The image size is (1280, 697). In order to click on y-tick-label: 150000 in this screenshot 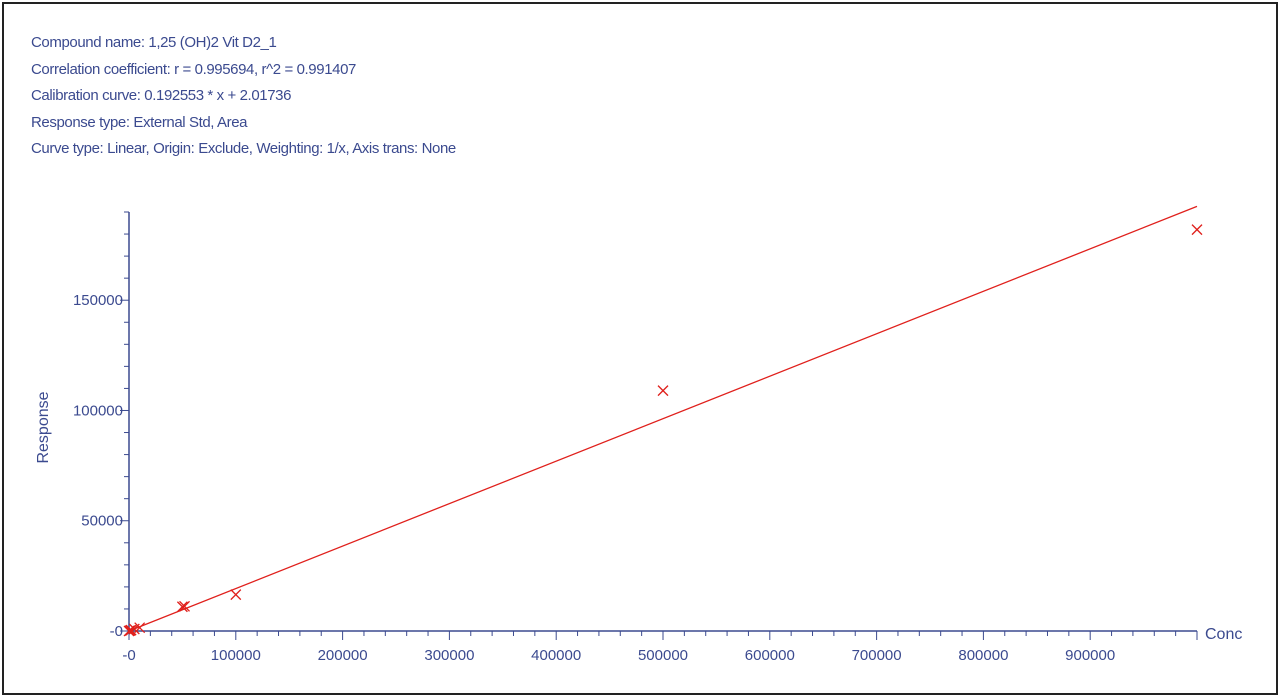, I will do `click(98, 300)`.